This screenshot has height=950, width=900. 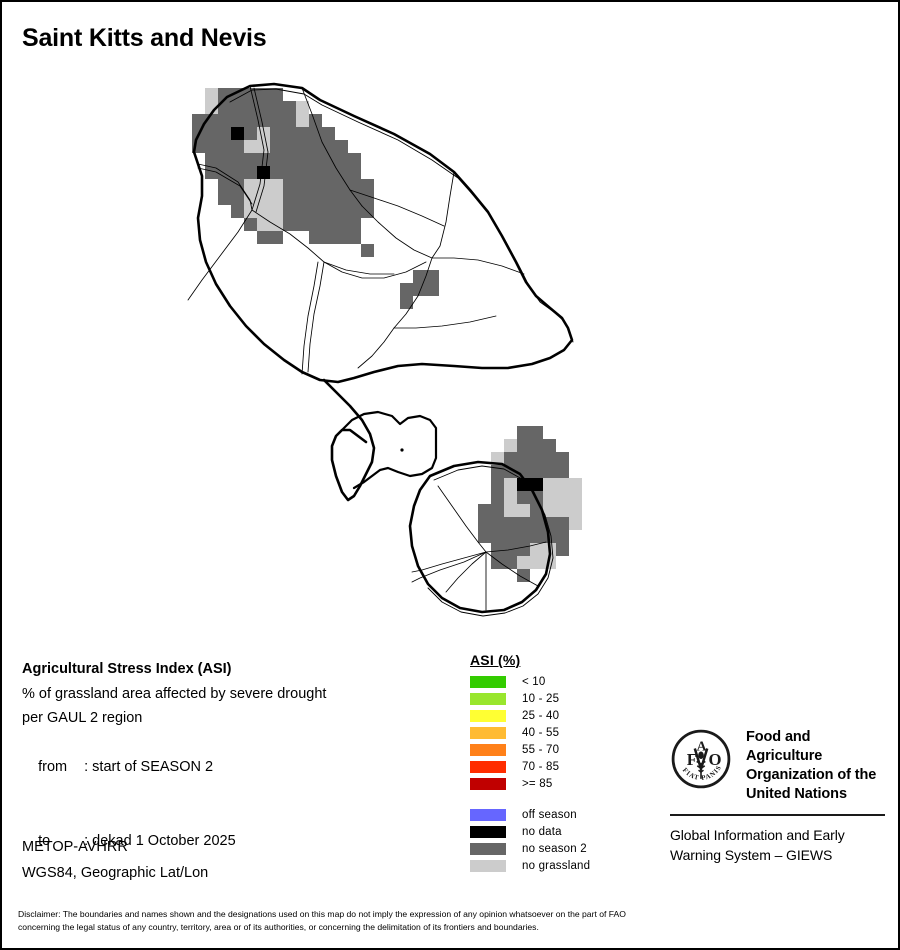 I want to click on info-to-row: to: dekad 1 October 2025, so click(x=237, y=841).